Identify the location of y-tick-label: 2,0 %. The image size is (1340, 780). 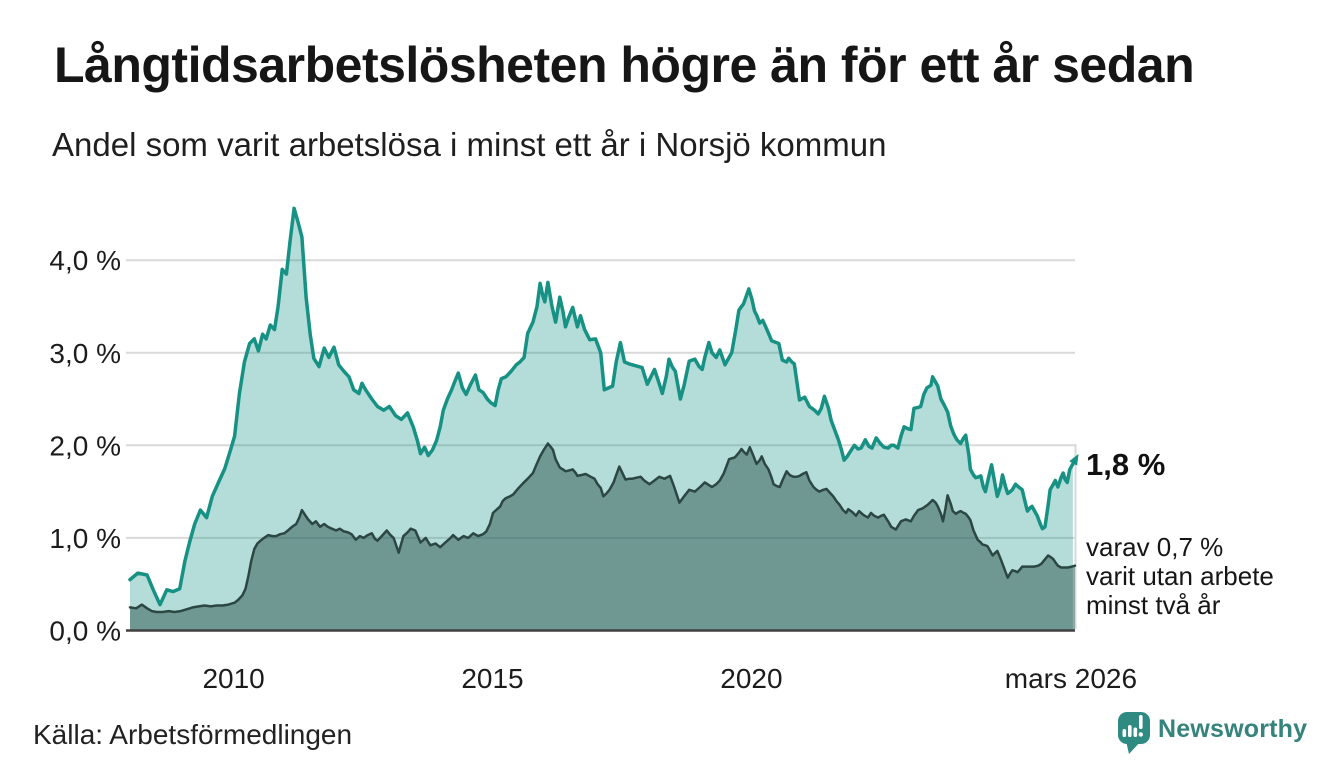
(85, 445).